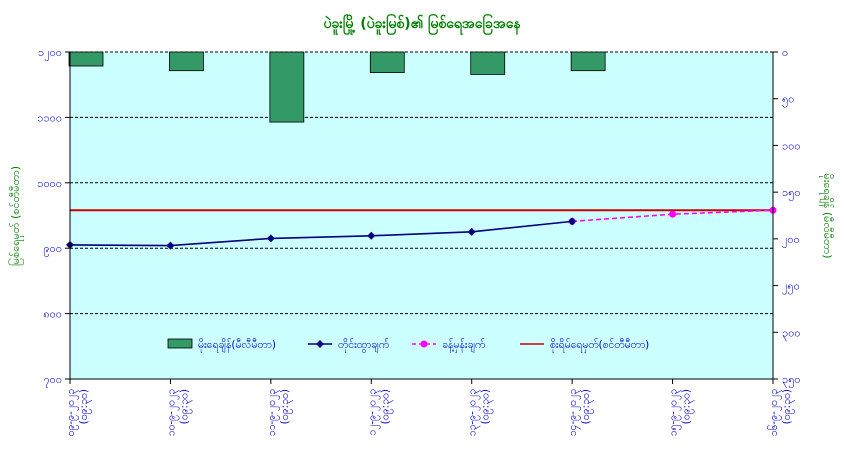 The width and height of the screenshot is (844, 464). Describe the element at coordinates (337, 87) in the screenshot. I see `rainfall-bars` at that location.